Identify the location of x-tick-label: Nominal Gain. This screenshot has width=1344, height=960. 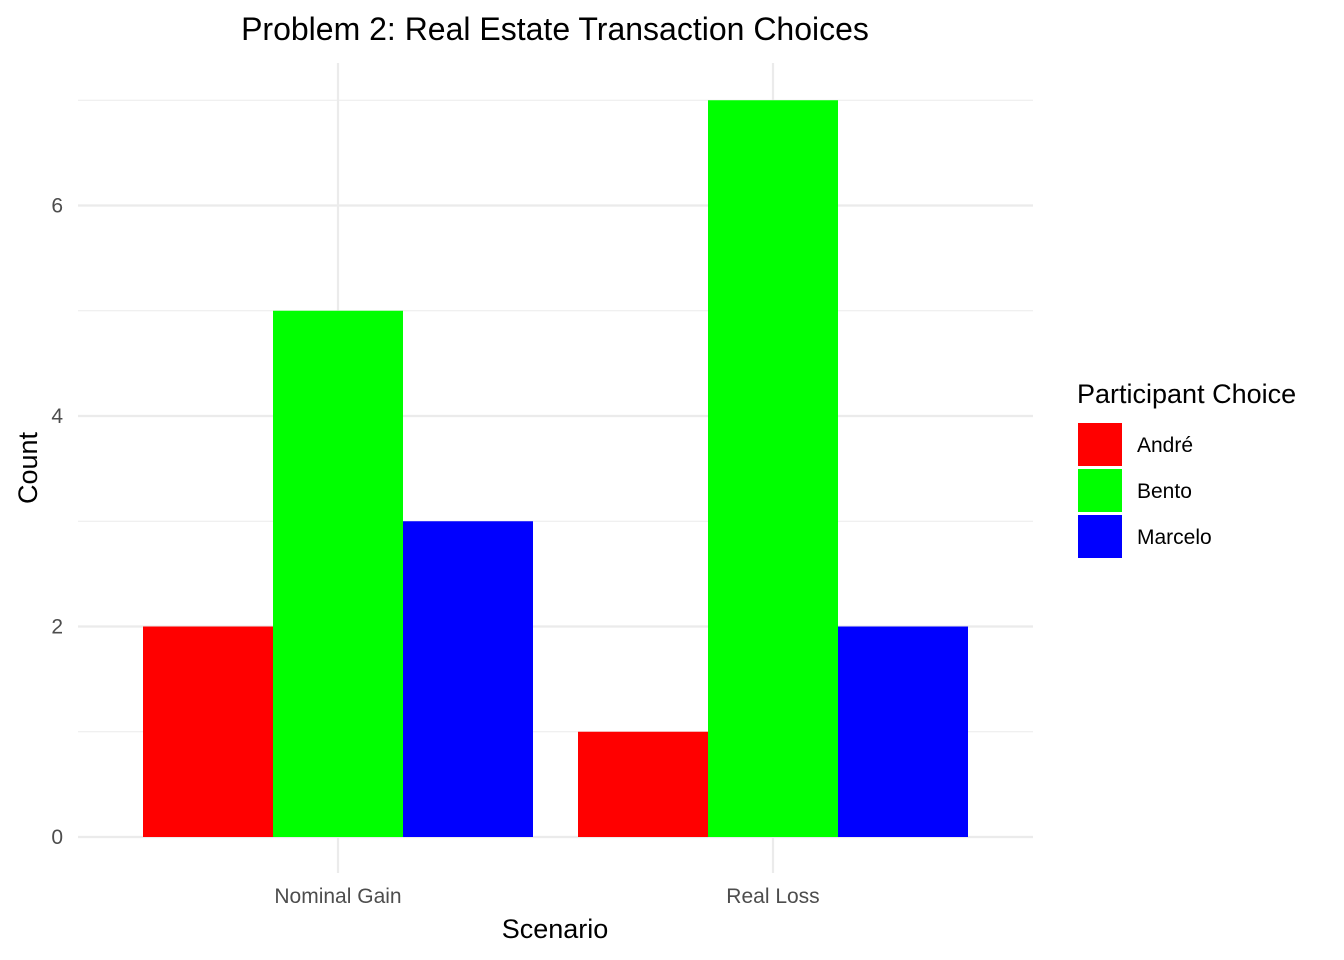
(337, 896).